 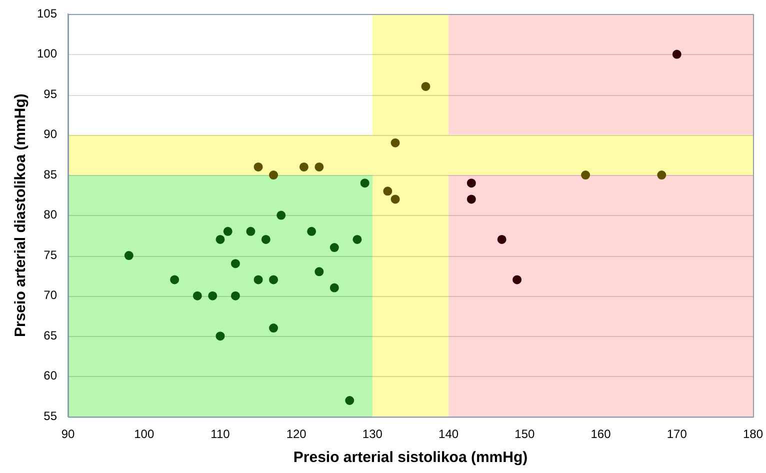 I want to click on x-tick-label: 110, so click(x=220, y=434).